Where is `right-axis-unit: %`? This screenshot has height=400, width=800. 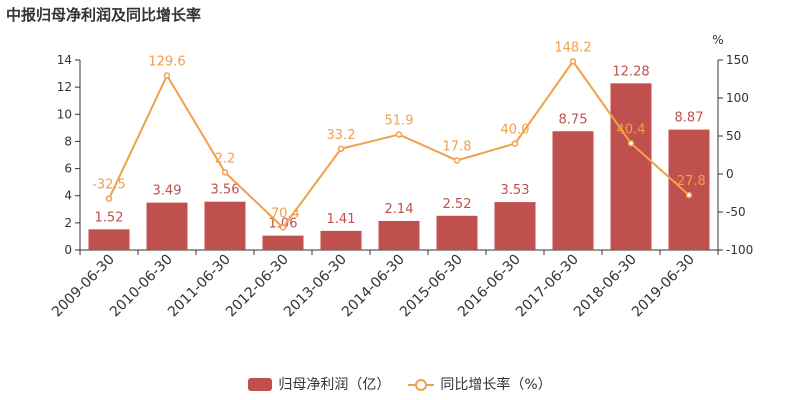
right-axis-unit: % is located at coordinates (717, 40).